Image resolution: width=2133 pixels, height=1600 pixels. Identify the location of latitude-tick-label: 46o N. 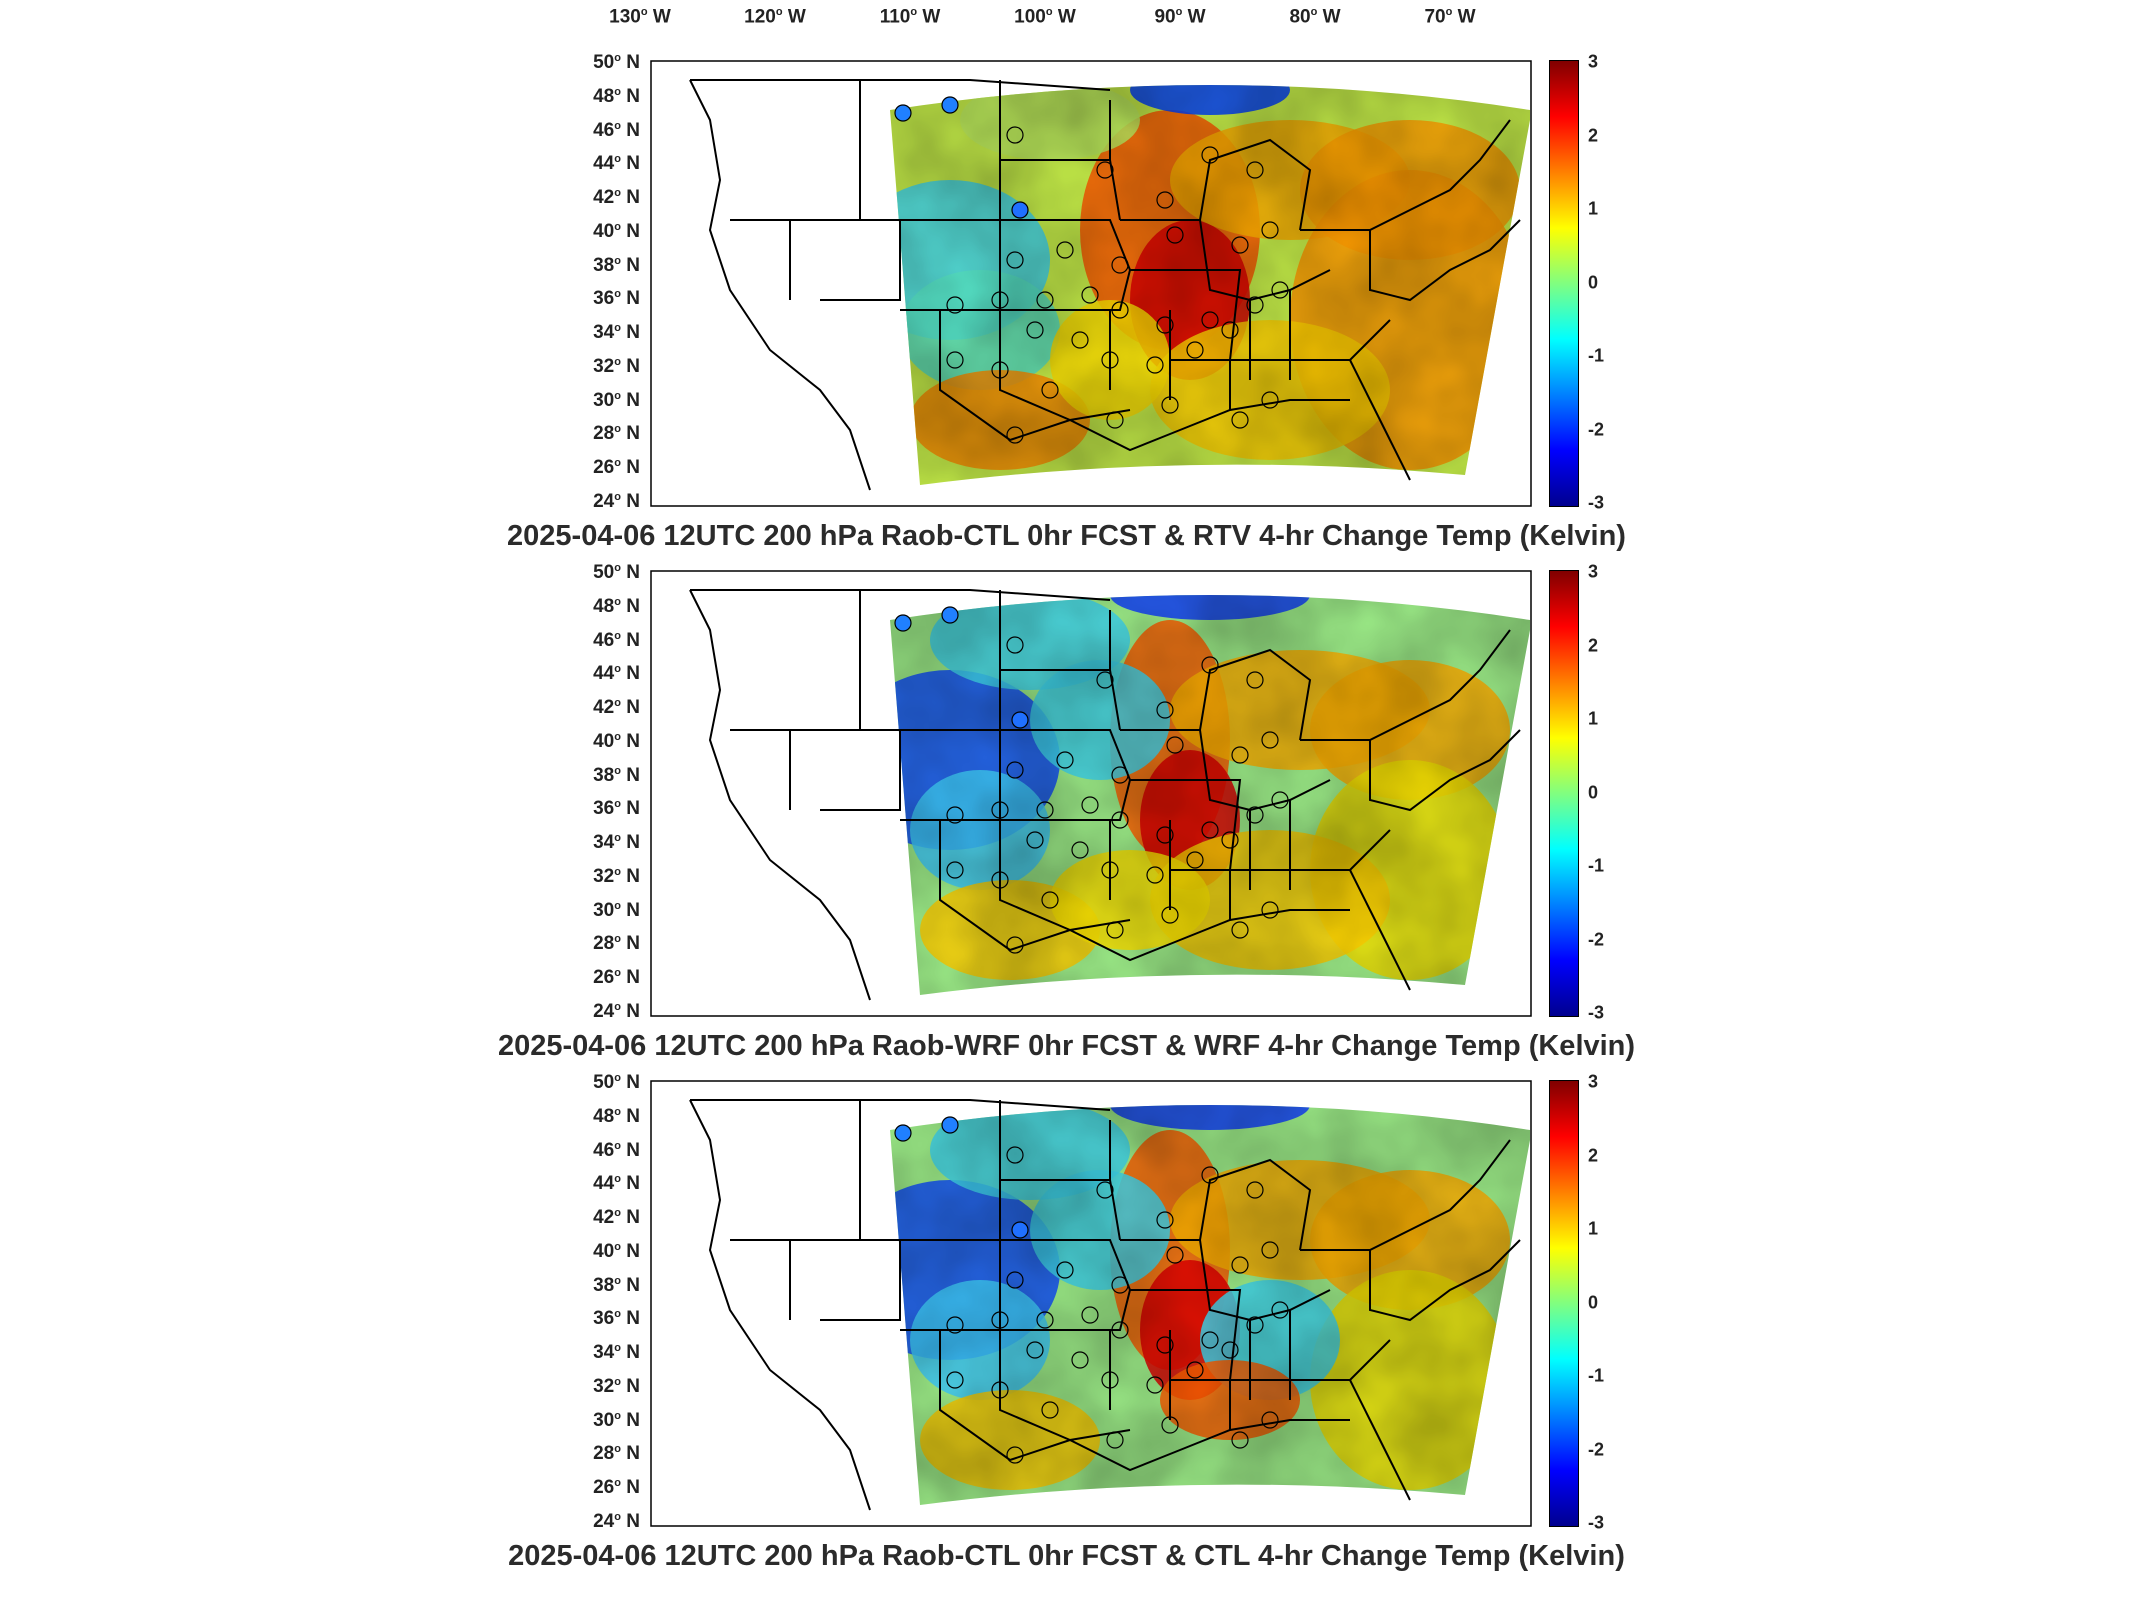
(616, 640).